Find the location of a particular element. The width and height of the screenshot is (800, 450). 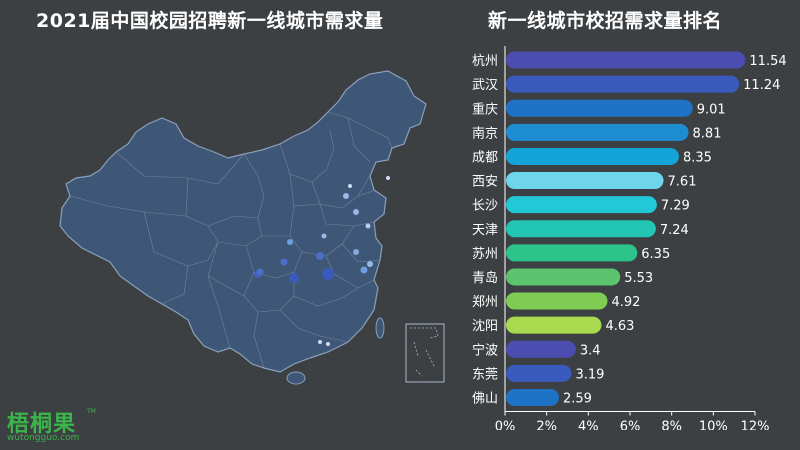

x-tick-label: 2% is located at coordinates (546, 425).